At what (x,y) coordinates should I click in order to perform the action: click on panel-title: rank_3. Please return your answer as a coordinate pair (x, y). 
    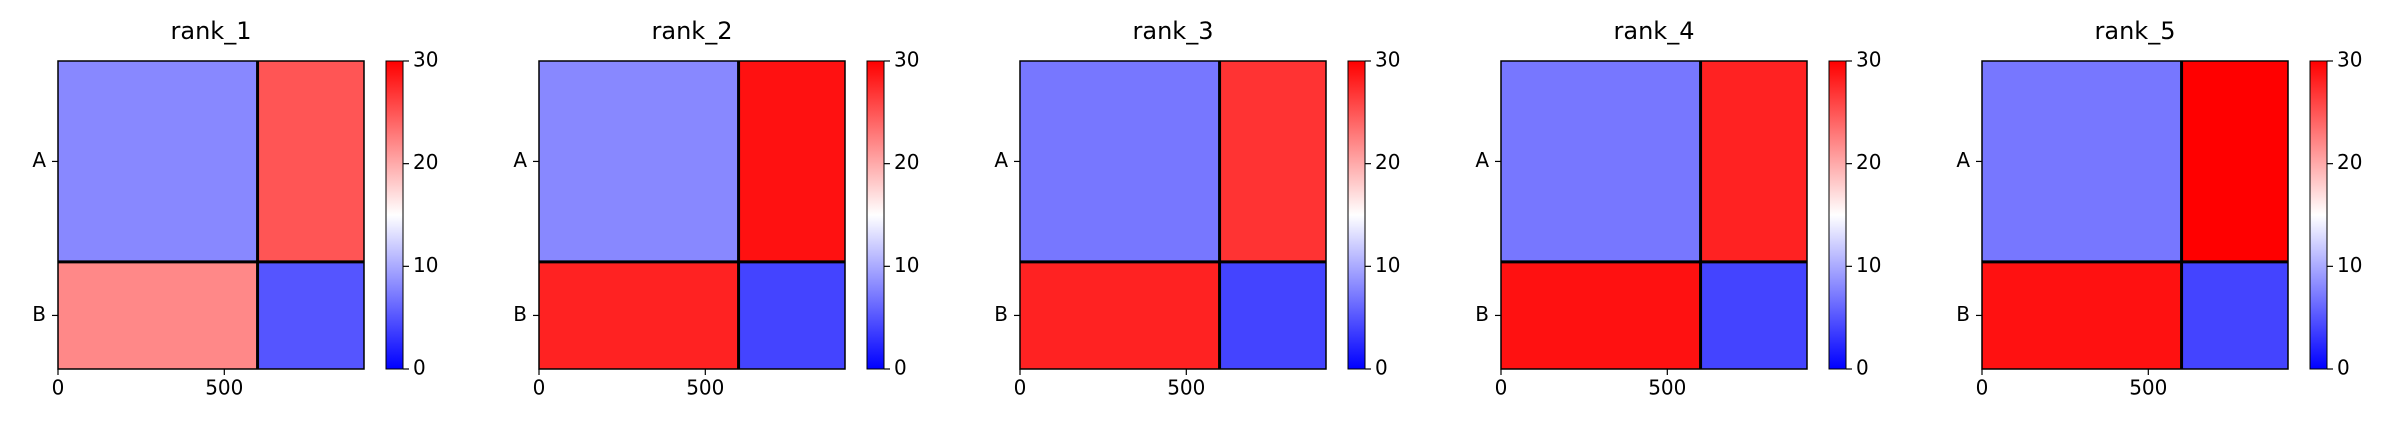
    Looking at the image, I should click on (1173, 31).